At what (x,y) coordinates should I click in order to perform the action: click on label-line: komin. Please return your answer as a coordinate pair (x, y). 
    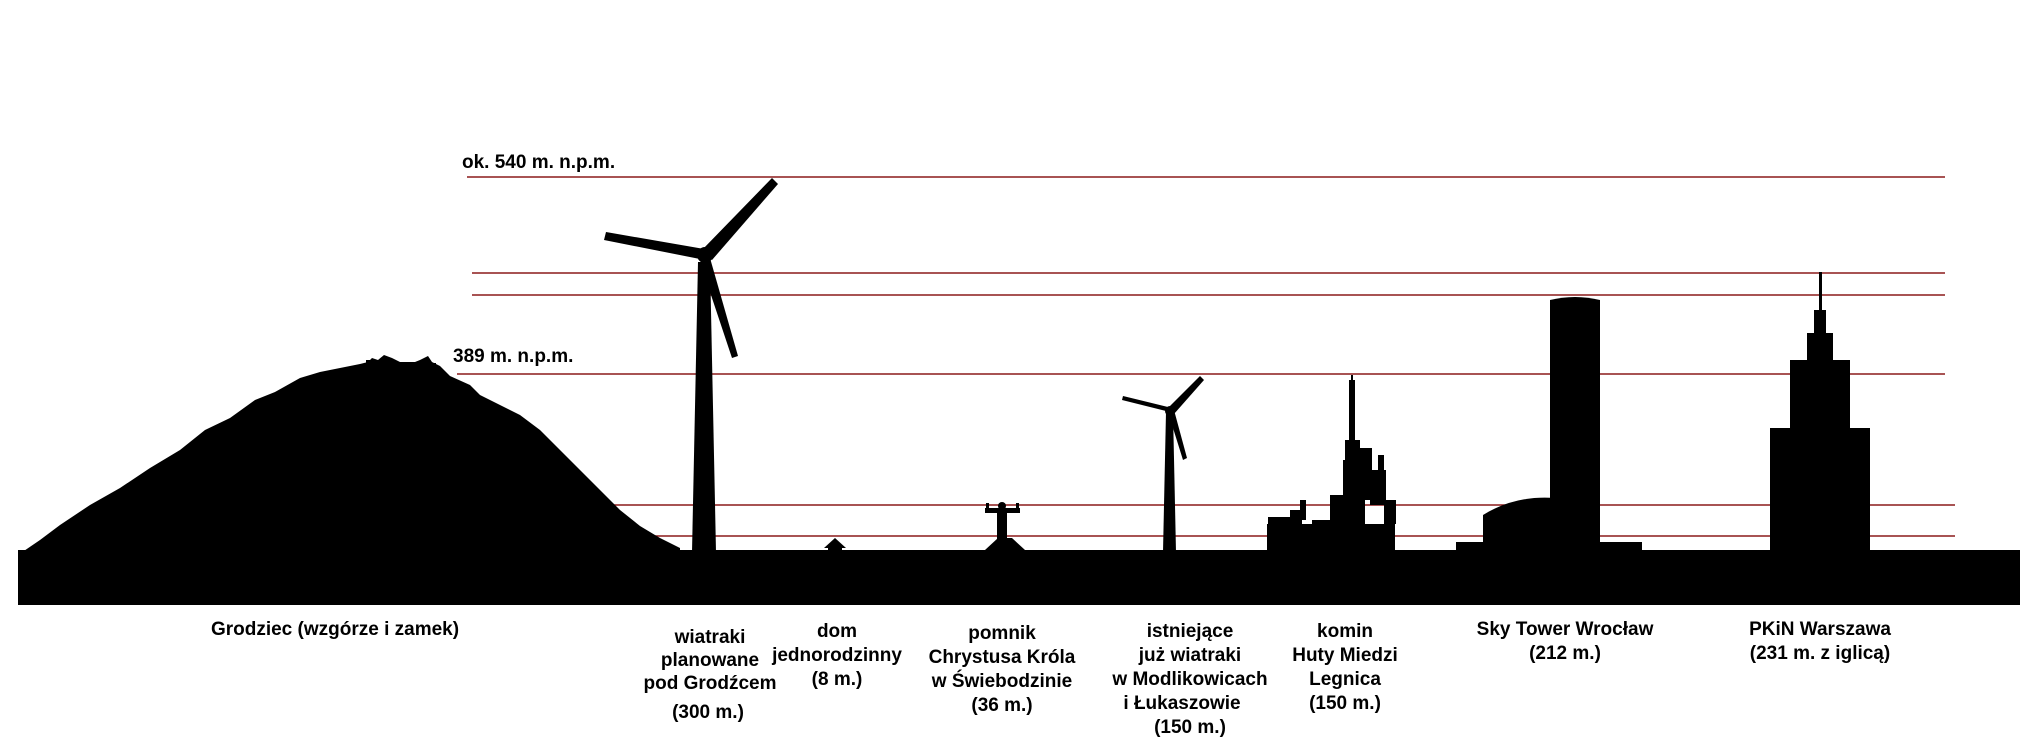
    Looking at the image, I should click on (1345, 631).